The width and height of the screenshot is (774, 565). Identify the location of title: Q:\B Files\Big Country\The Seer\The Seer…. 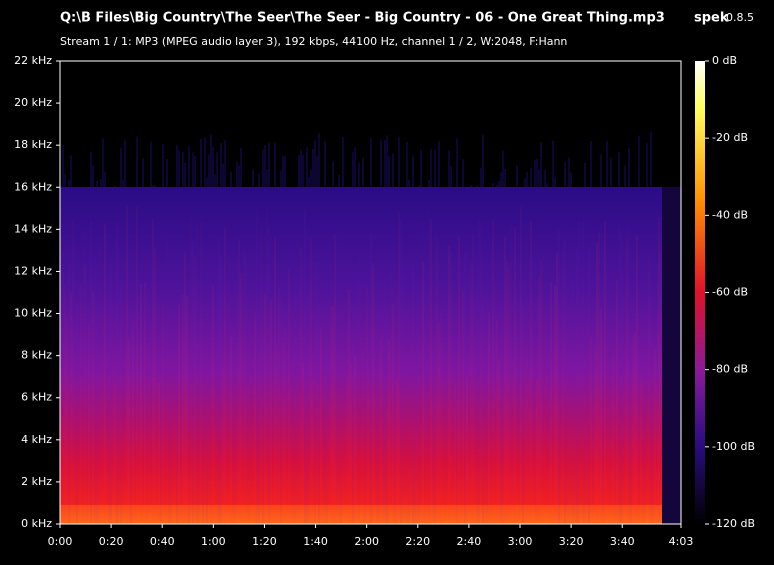
(362, 18).